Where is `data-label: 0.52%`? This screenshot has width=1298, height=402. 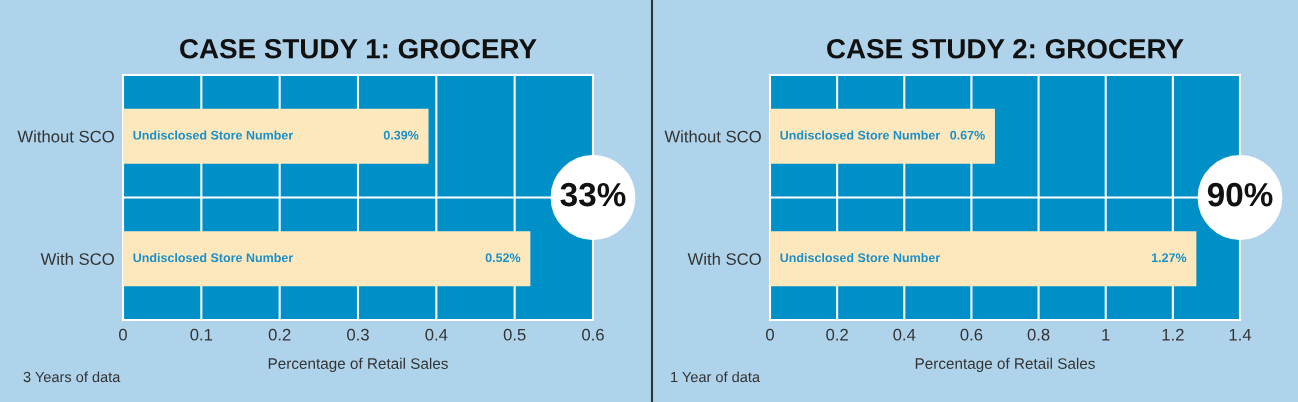 data-label: 0.52% is located at coordinates (503, 258).